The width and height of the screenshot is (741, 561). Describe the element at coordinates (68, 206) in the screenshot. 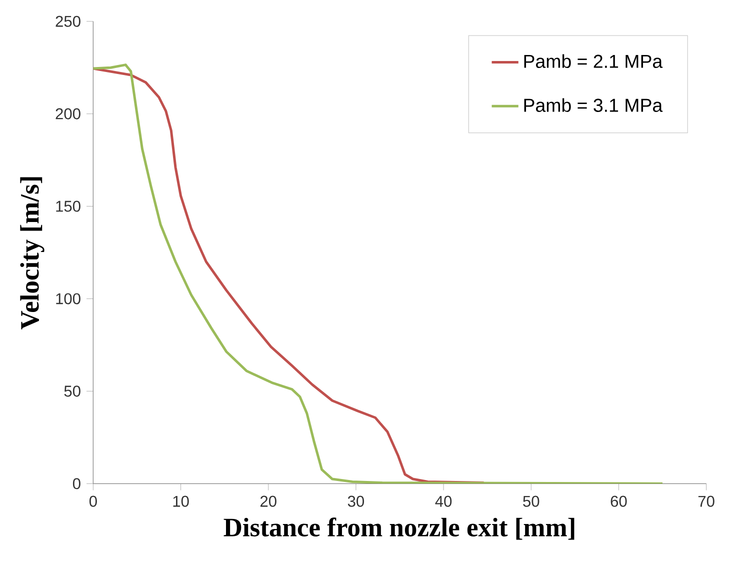

I see `y-tick-label: 150` at that location.